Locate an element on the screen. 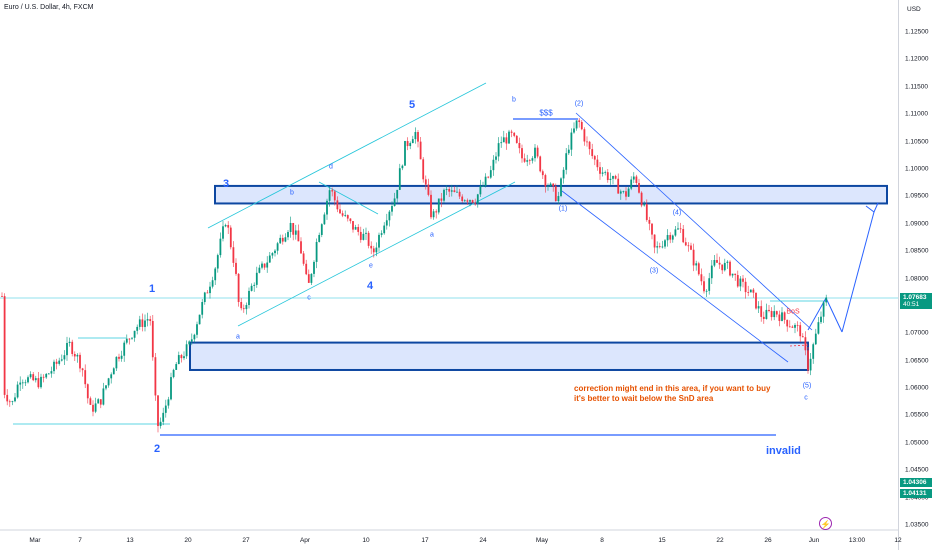 Image resolution: width=932 pixels, height=550 pixels. subwave-c2-label: c is located at coordinates (806, 398).